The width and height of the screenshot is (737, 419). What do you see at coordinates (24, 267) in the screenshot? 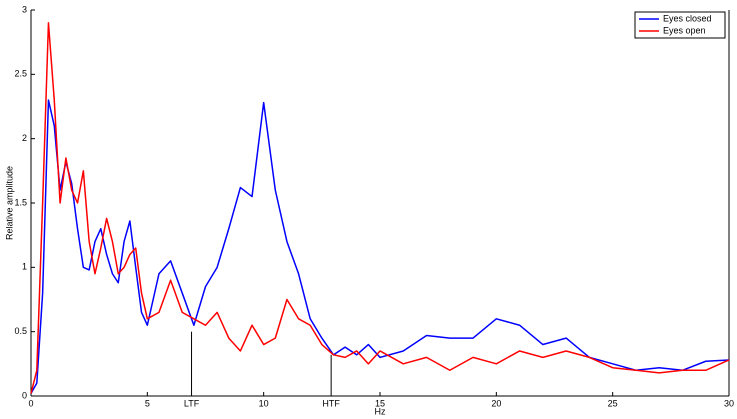
I see `y-tick-label: 1` at bounding box center [24, 267].